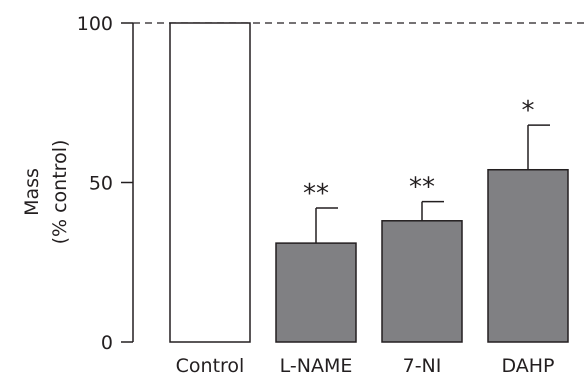 Image resolution: width=588 pixels, height=379 pixels. What do you see at coordinates (101, 184) in the screenshot?
I see `y-tick-label: 50` at bounding box center [101, 184].